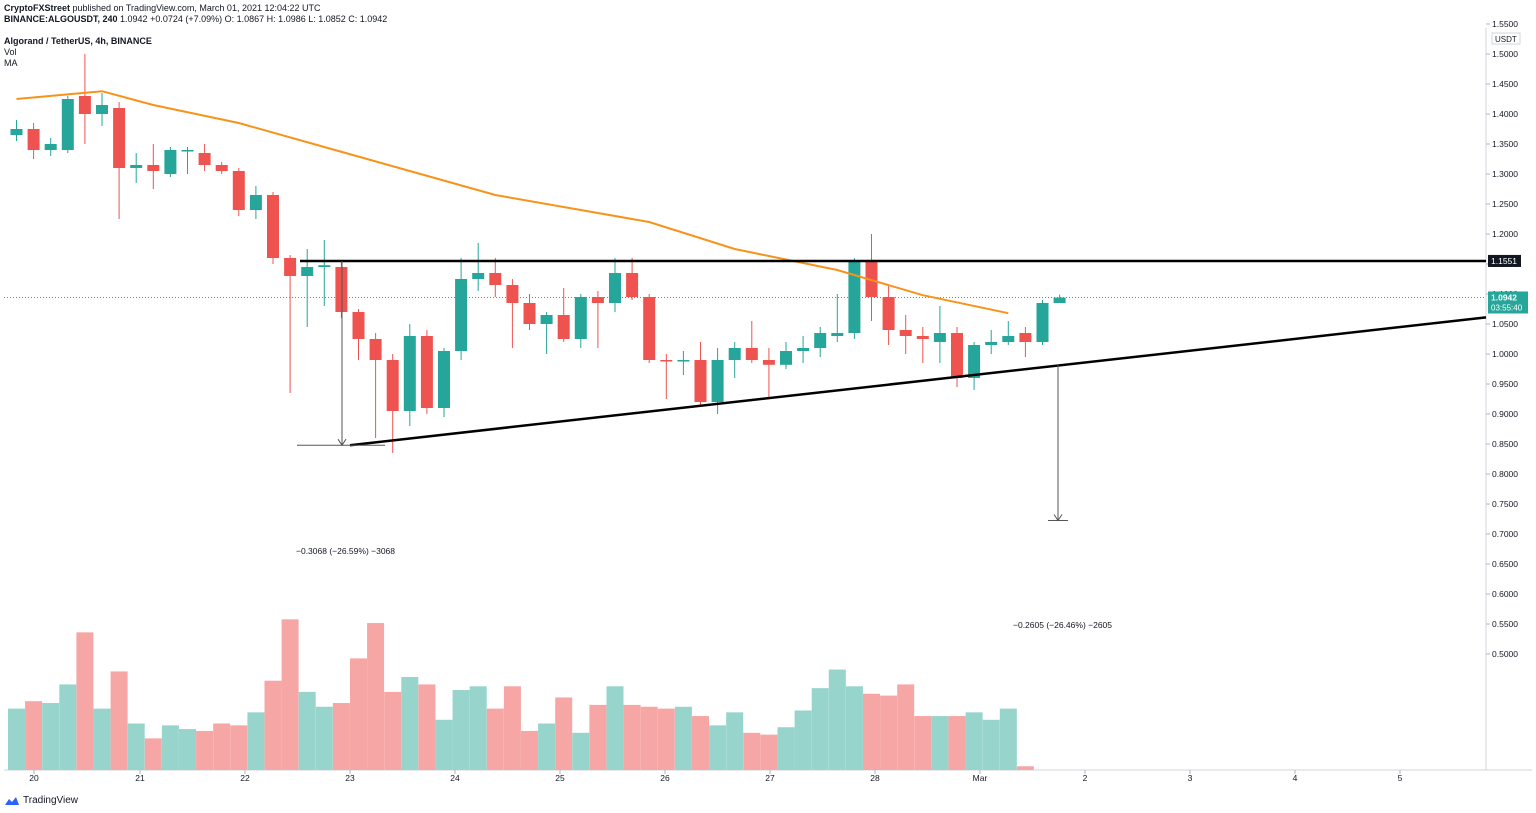  What do you see at coordinates (1505, 594) in the screenshot?
I see `y-tick-label: 0.6000` at bounding box center [1505, 594].